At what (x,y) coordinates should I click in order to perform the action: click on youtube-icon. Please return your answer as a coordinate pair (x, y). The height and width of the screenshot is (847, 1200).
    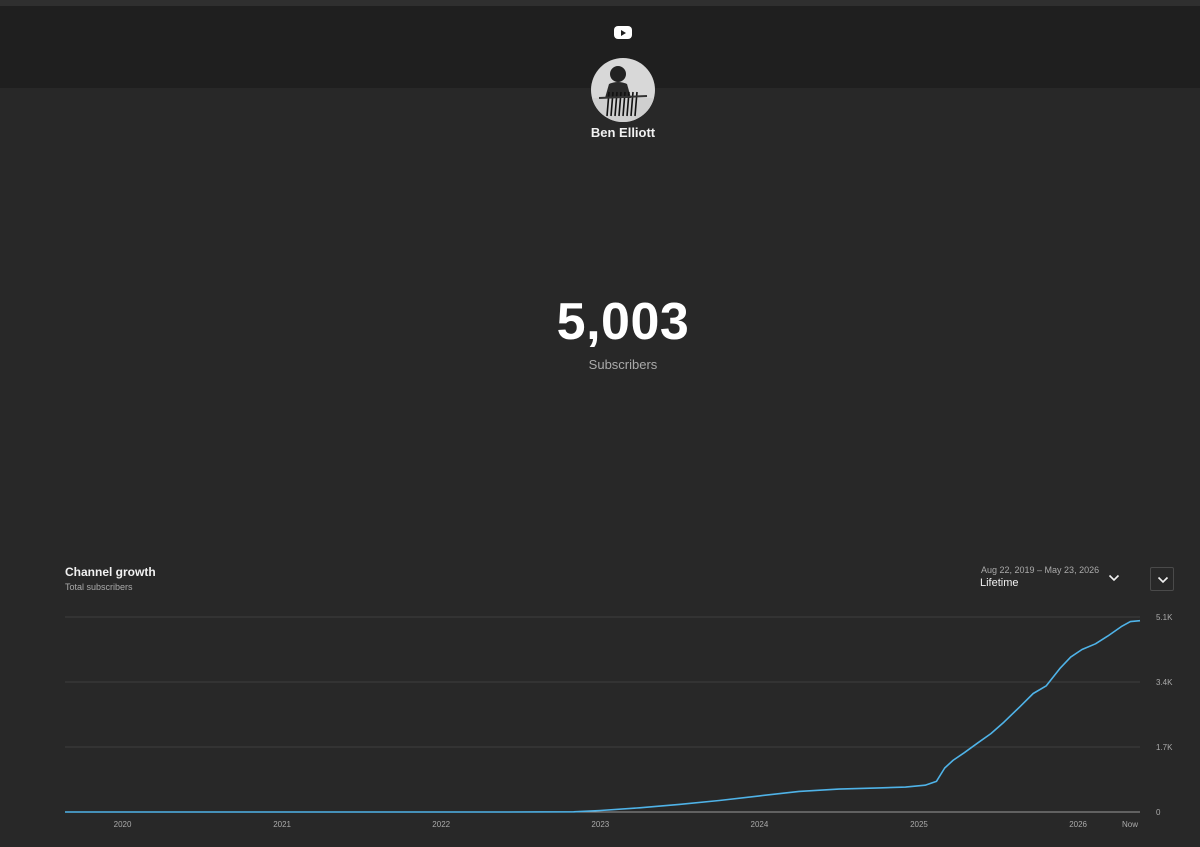
    Looking at the image, I should click on (623, 32).